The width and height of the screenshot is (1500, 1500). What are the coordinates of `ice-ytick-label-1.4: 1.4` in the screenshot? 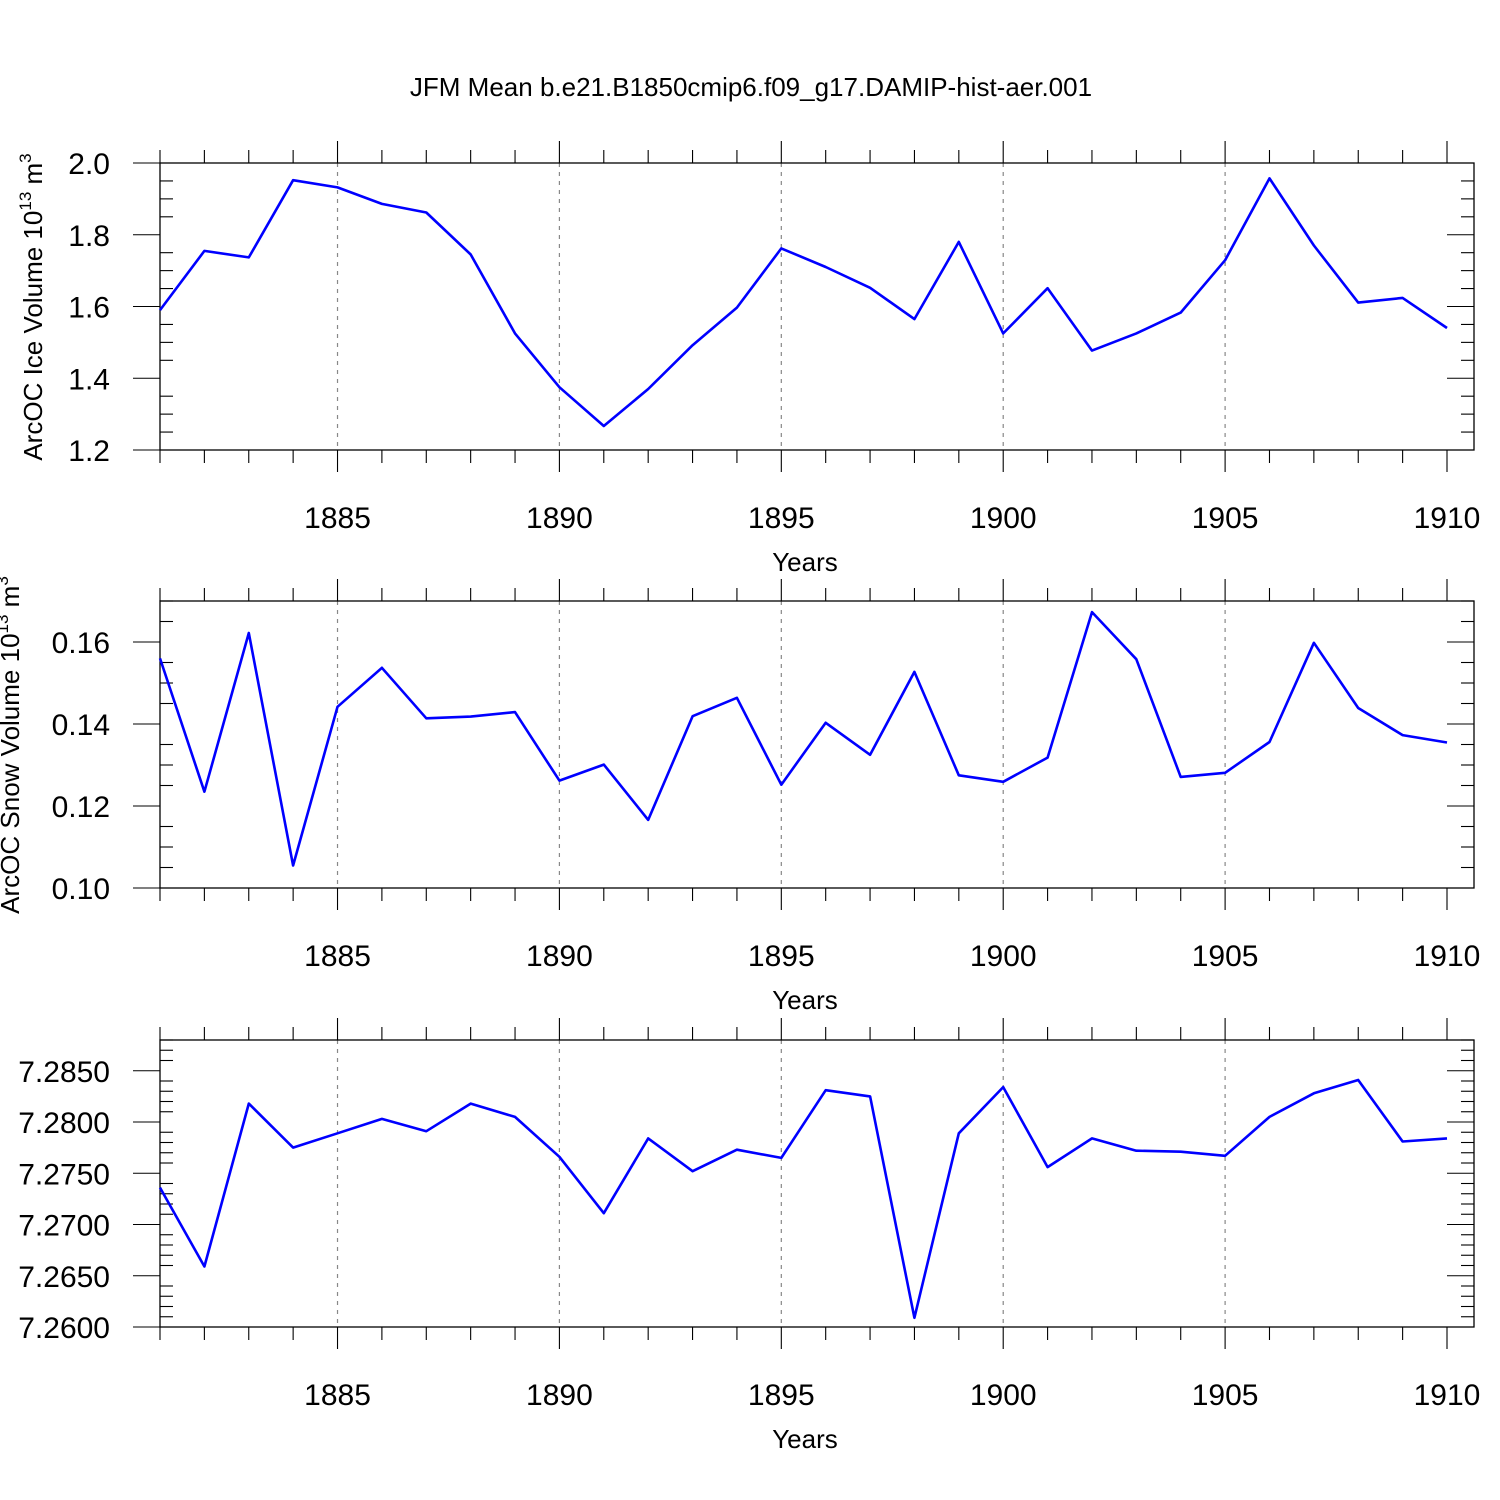 It's located at (89, 379).